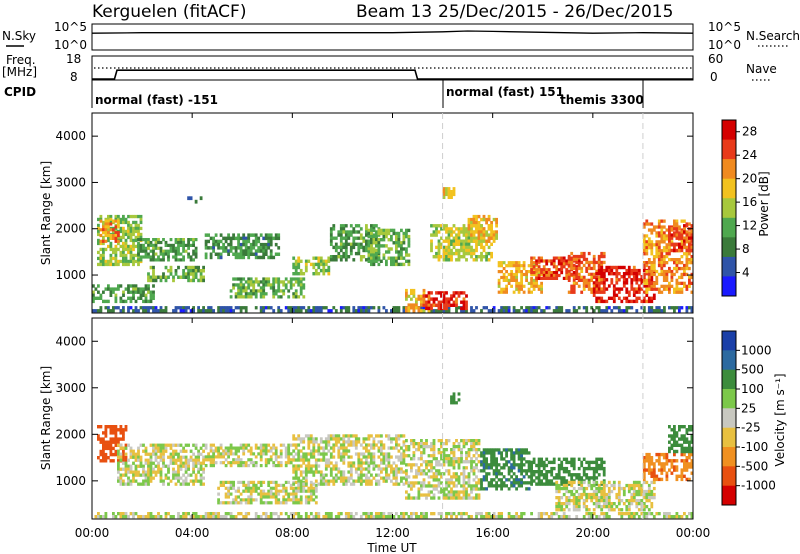 Image resolution: width=800 pixels, height=554 pixels. I want to click on power-colorbar-tick-label: 28, so click(749, 132).